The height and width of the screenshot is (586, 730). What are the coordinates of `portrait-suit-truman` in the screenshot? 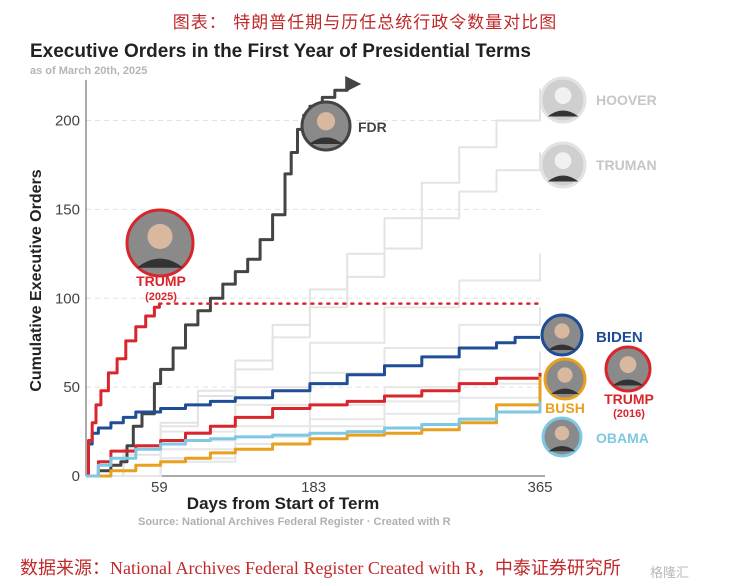 It's located at (563, 178).